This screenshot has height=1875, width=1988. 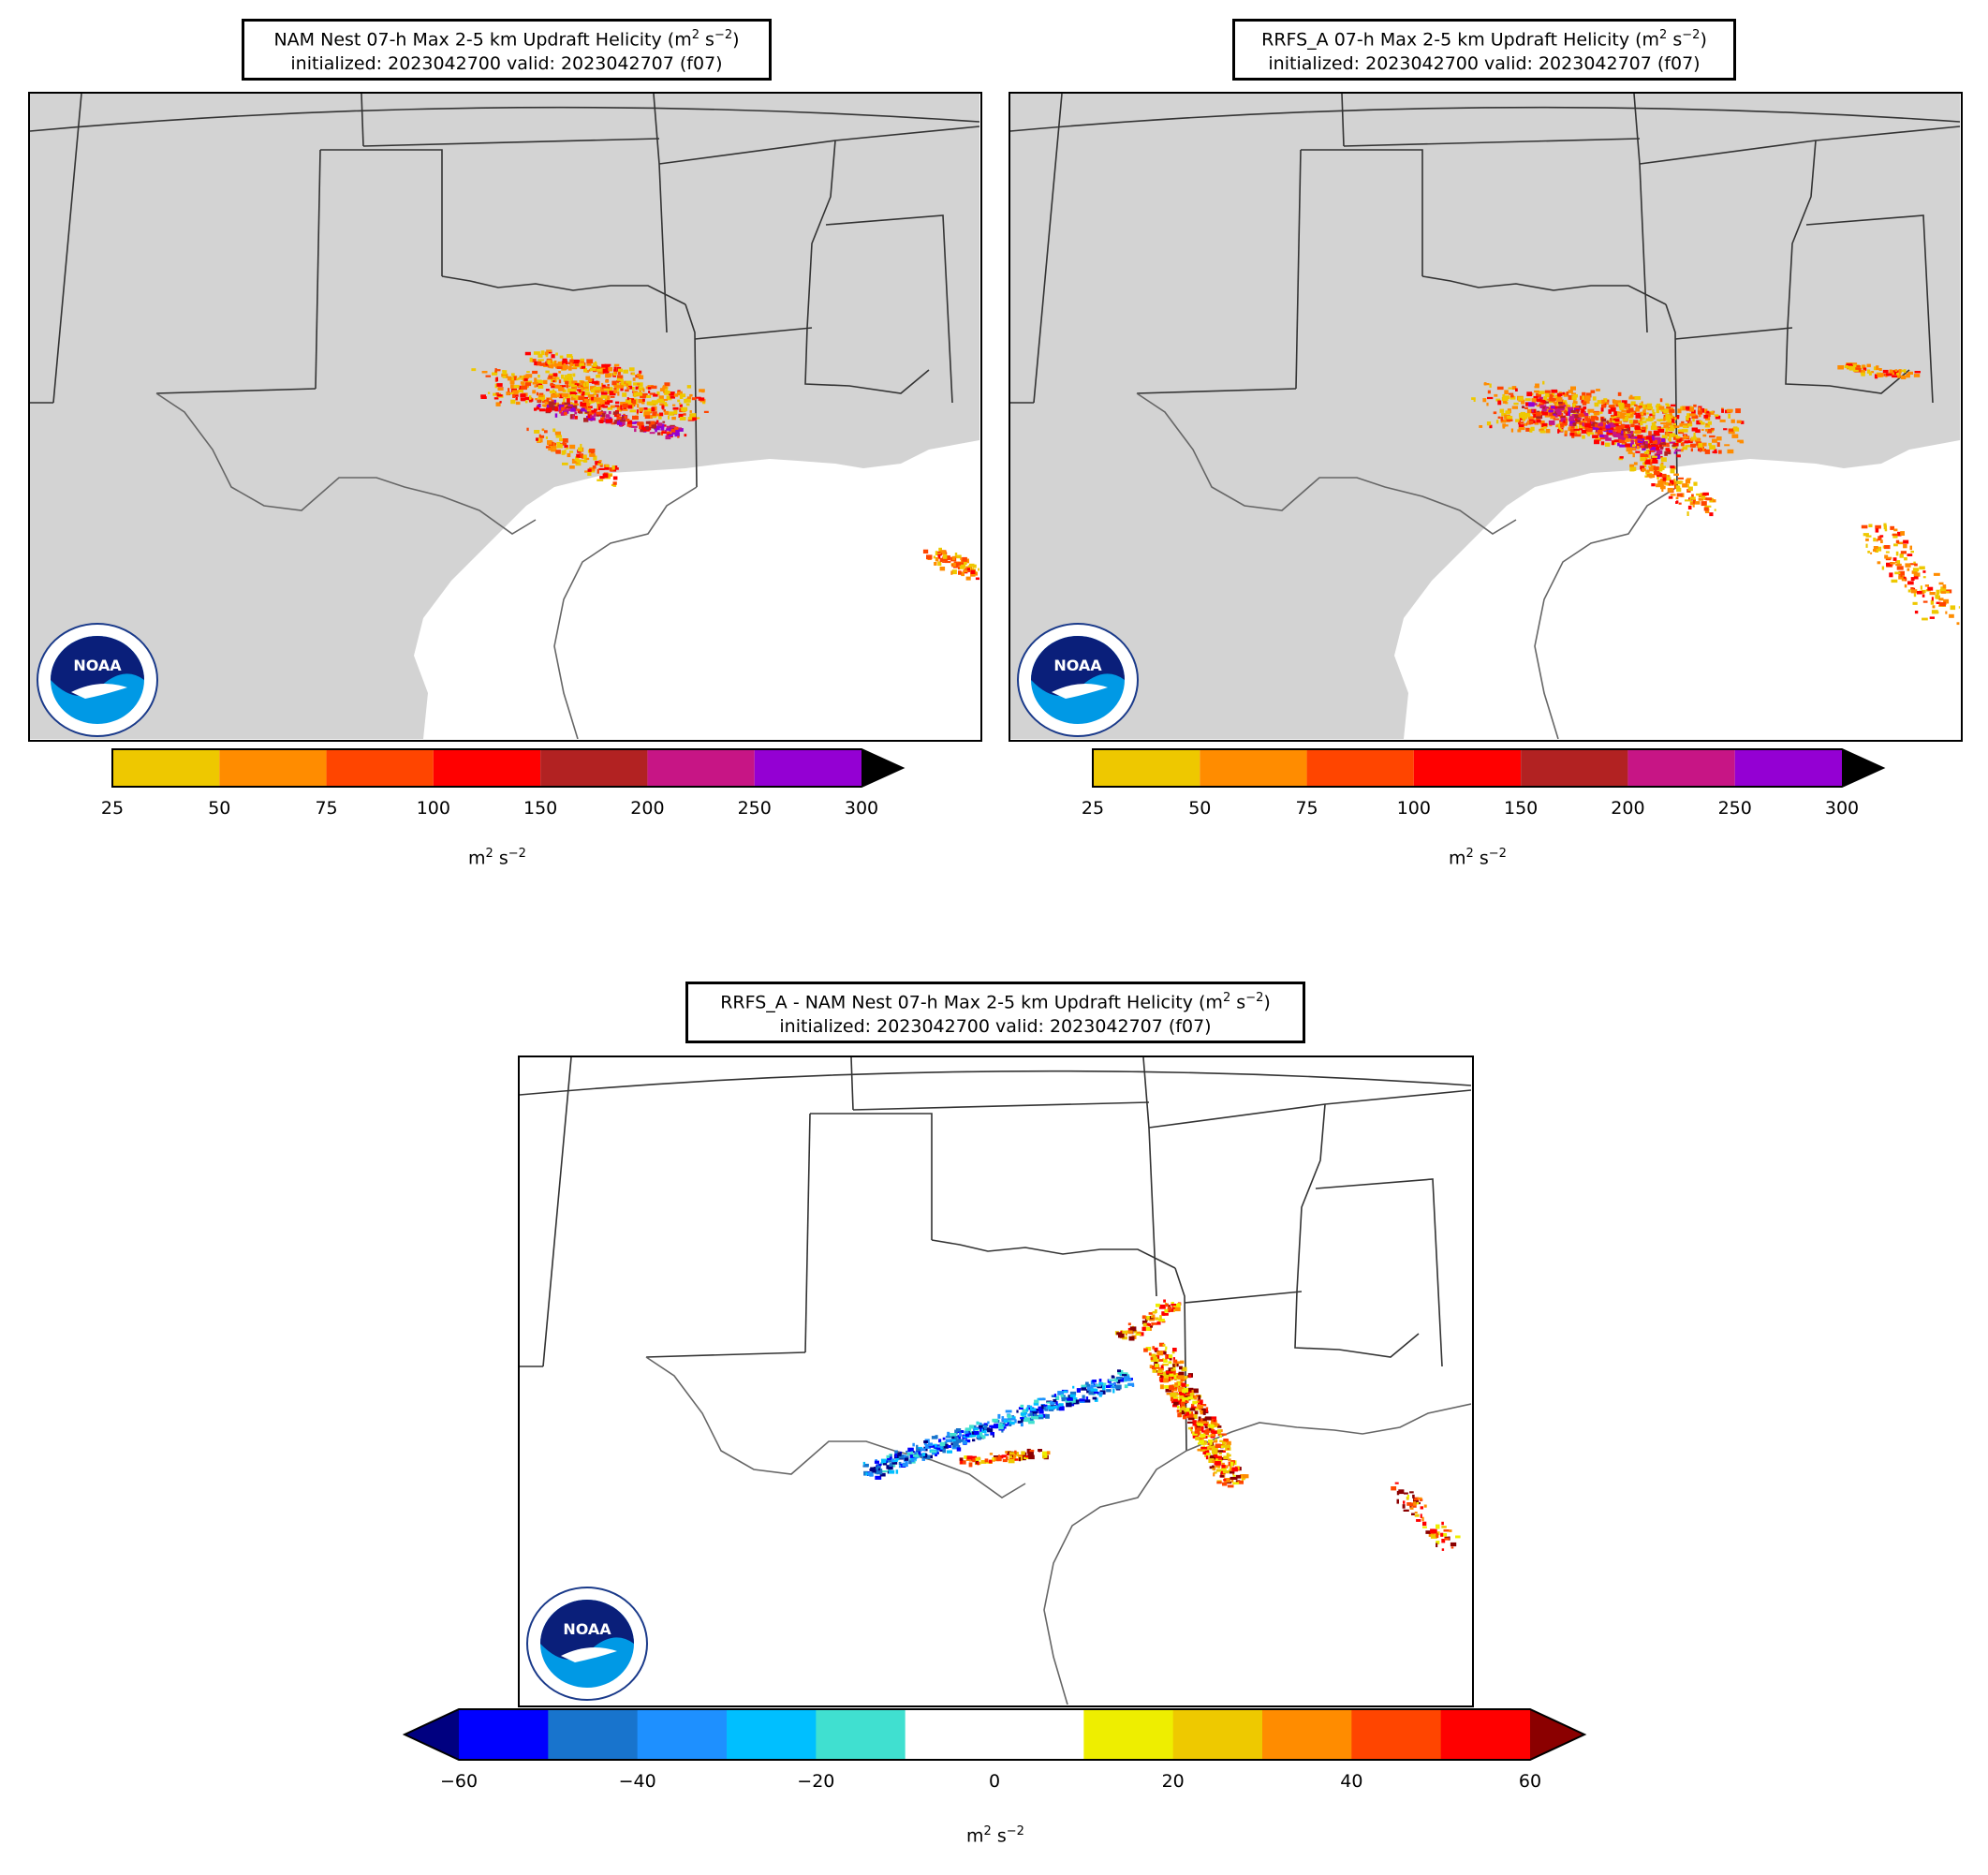 What do you see at coordinates (1530, 1781) in the screenshot?
I see `colorbar-tick-label: 60` at bounding box center [1530, 1781].